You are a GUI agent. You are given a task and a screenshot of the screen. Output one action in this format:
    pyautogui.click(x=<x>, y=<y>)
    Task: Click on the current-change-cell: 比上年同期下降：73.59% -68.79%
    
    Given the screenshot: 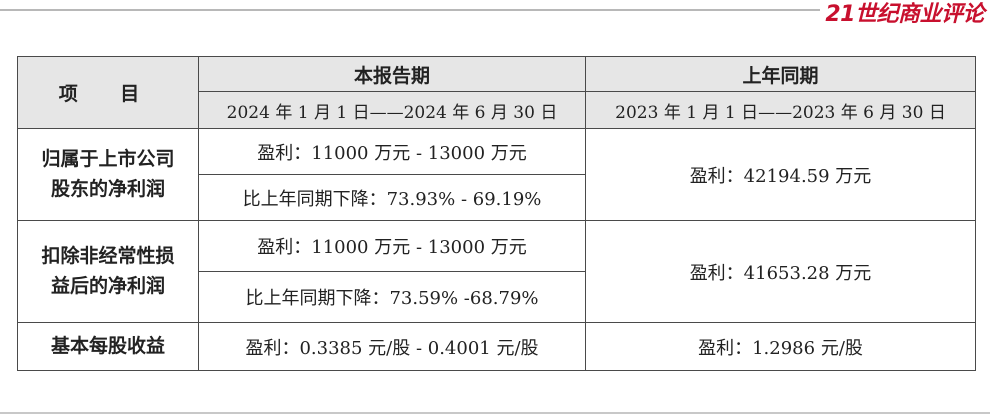 What is the action you would take?
    pyautogui.click(x=392, y=297)
    